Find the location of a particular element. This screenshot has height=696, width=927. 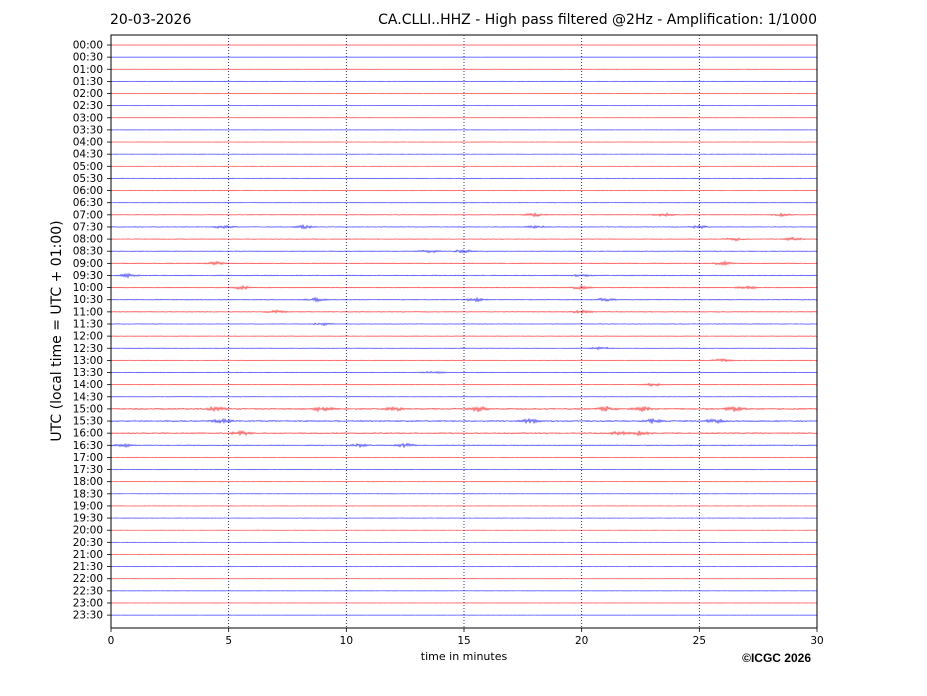

y-tick-label: 16:30 is located at coordinates (88, 446).